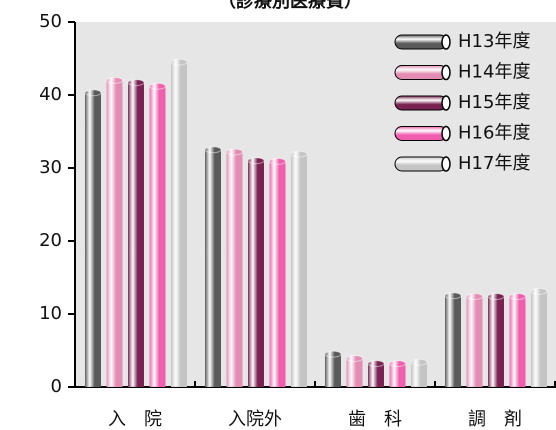  Describe the element at coordinates (50, 240) in the screenshot. I see `y-tick-label: 20` at that location.